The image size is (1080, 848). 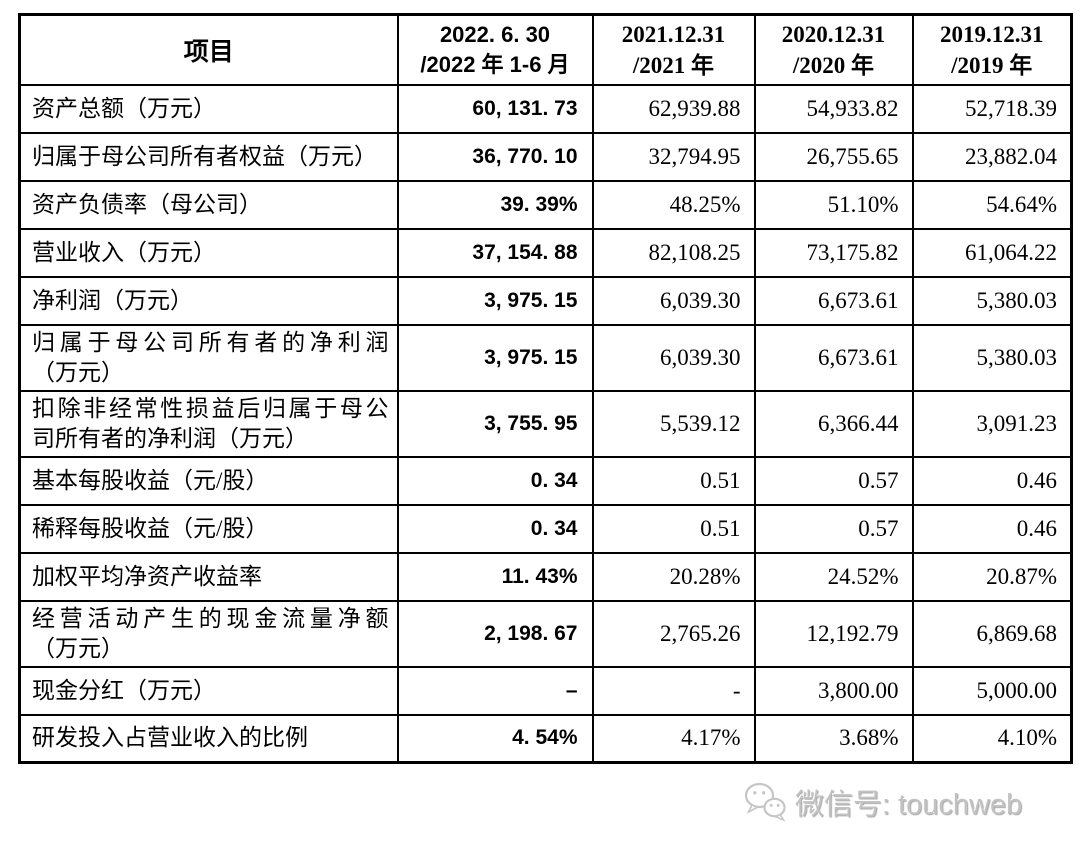 What do you see at coordinates (992, 576) in the screenshot?
I see `cell-value: 20.87%` at bounding box center [992, 576].